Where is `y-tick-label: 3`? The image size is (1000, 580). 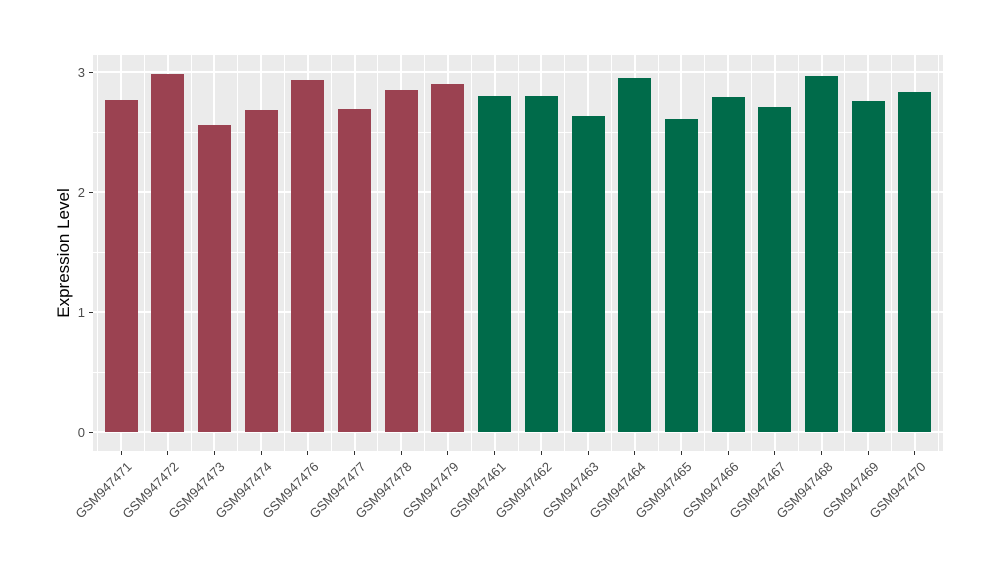
y-tick-label: 3 is located at coordinates (81, 72).